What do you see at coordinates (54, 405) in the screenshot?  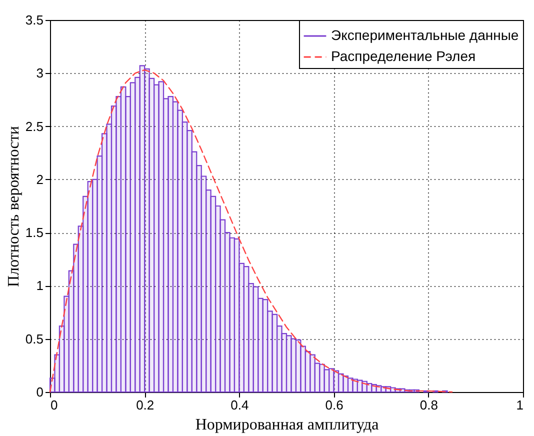 I see `x-tick-label: 0` at bounding box center [54, 405].